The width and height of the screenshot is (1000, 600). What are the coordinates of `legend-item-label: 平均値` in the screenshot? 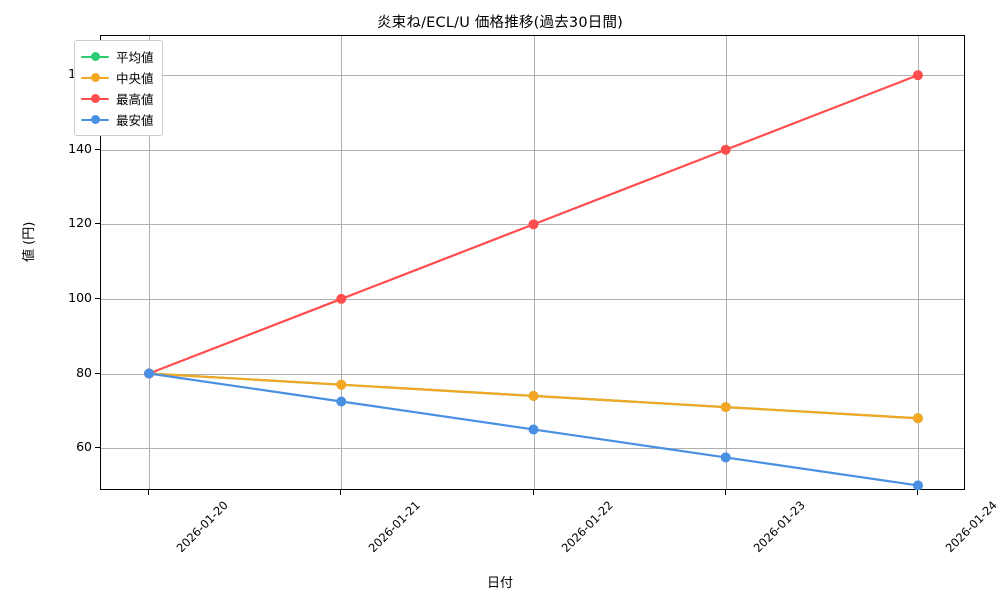 It's located at (135, 57).